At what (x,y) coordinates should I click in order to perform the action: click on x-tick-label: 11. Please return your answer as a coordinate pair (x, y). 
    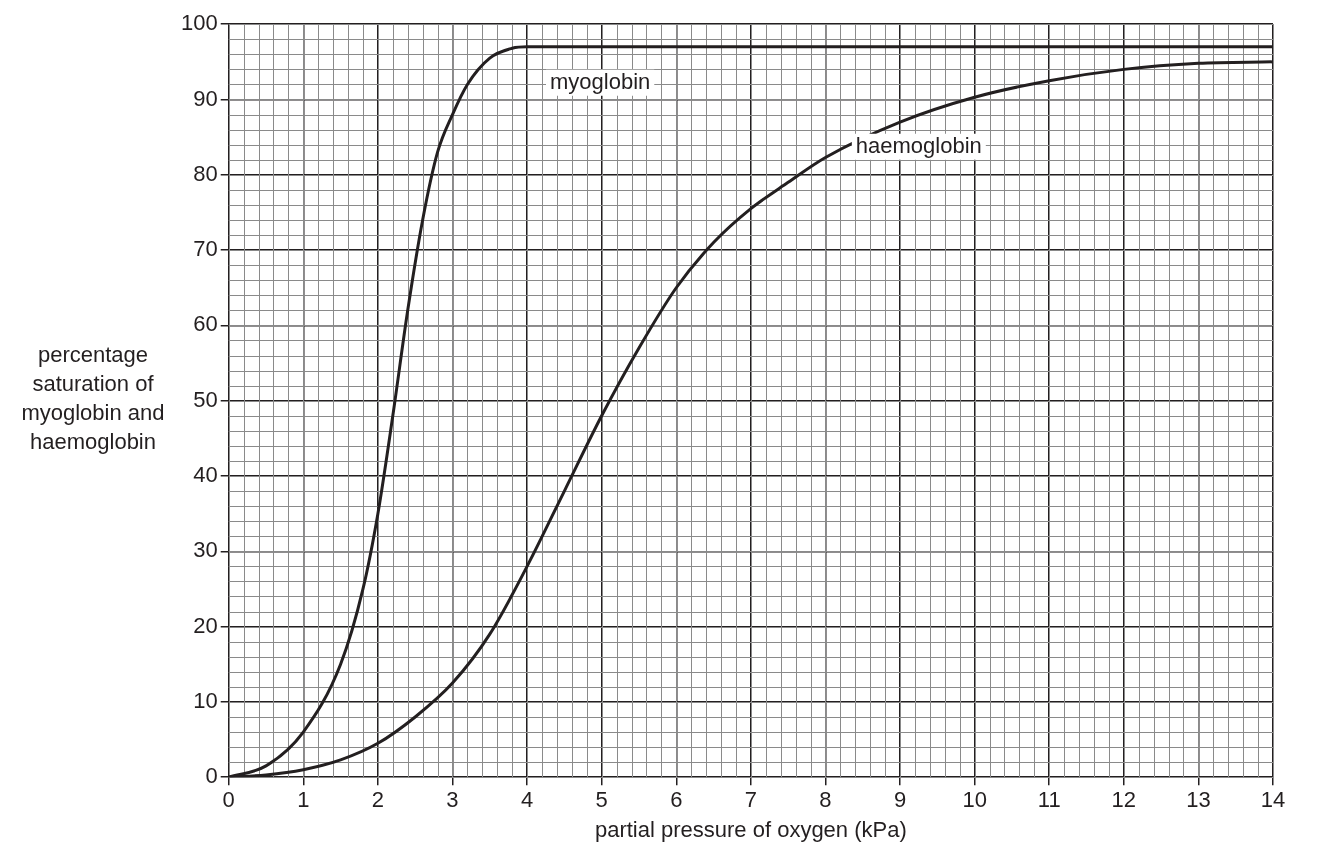
    Looking at the image, I should click on (1049, 800).